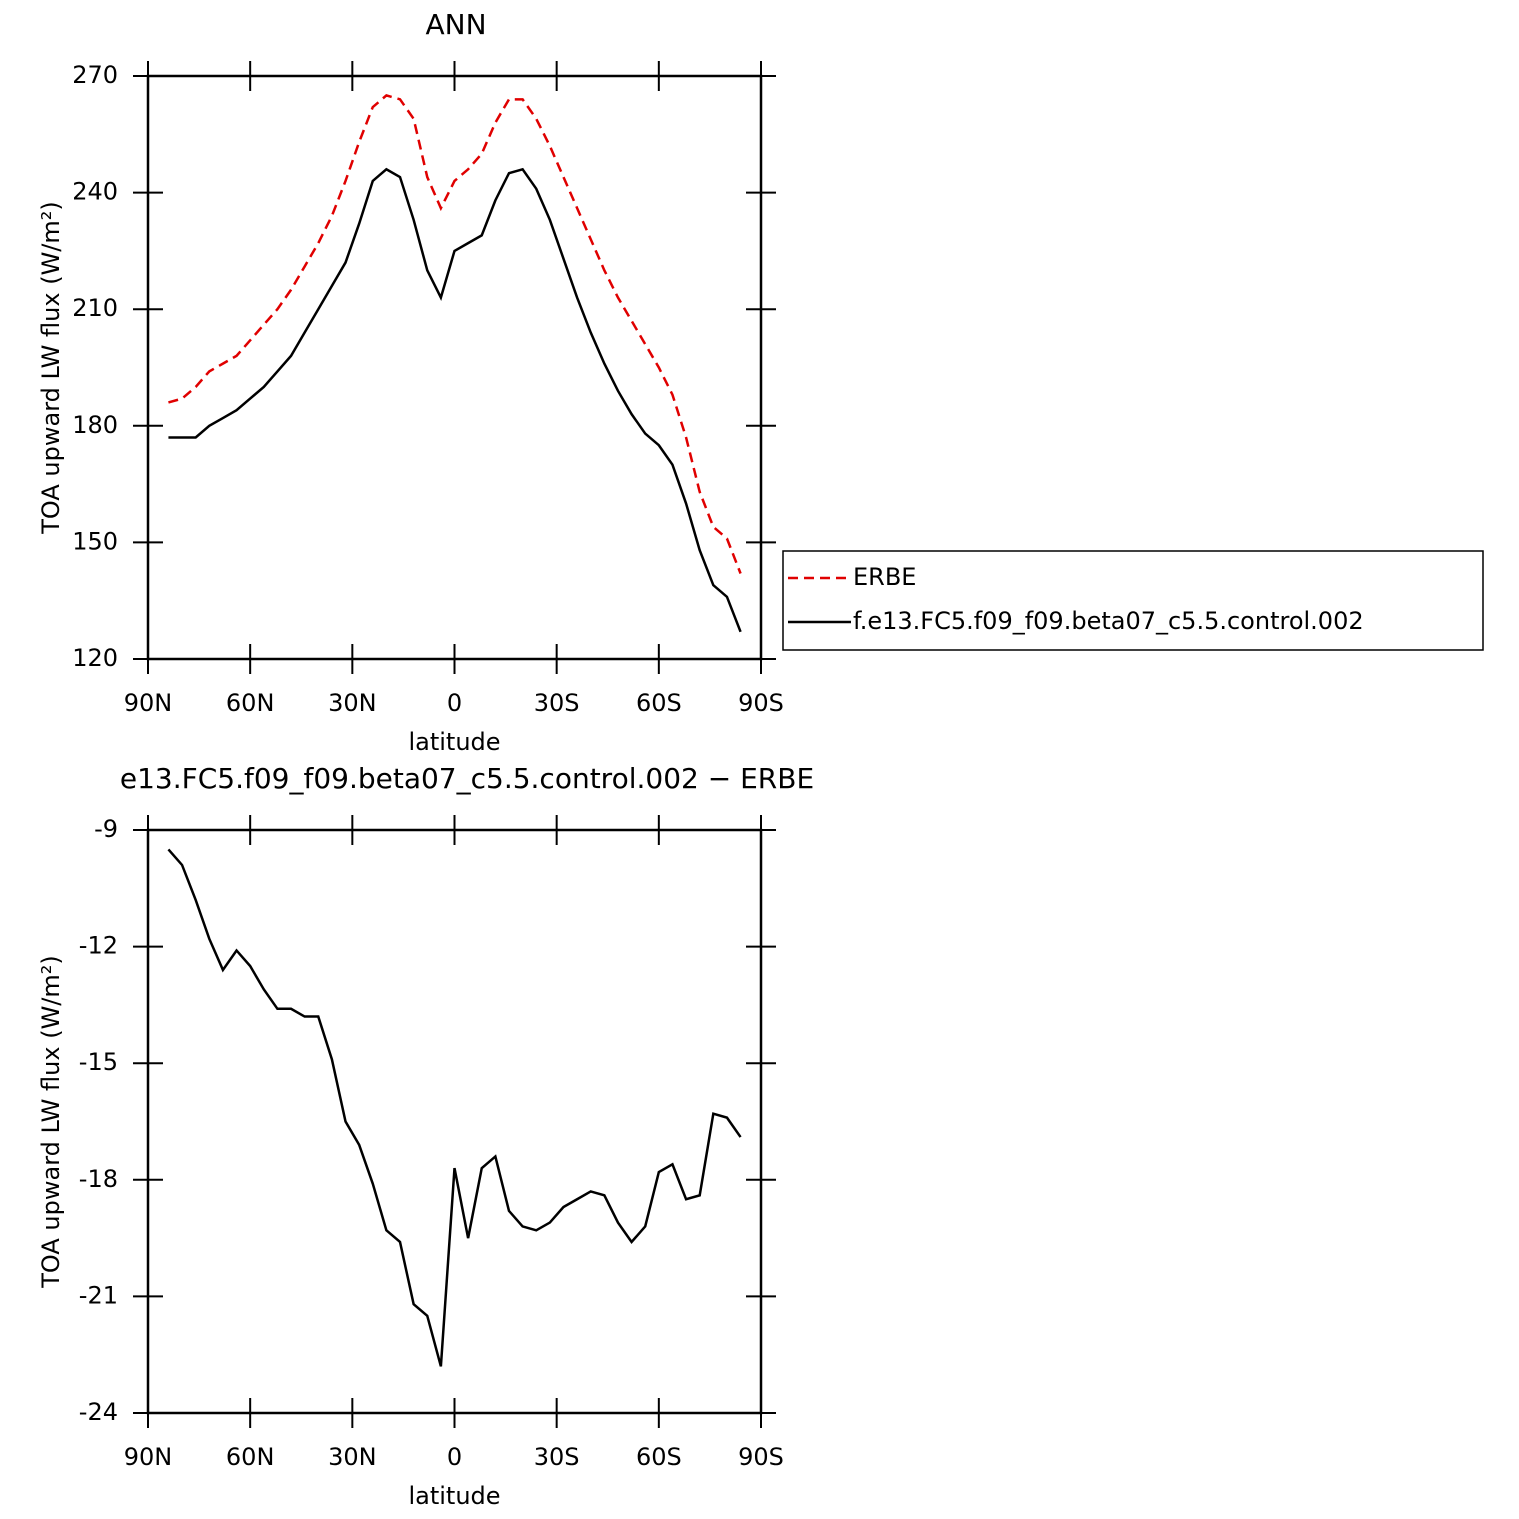 The width and height of the screenshot is (1519, 1519). What do you see at coordinates (95, 425) in the screenshot?
I see `y-tick-label: 180` at bounding box center [95, 425].